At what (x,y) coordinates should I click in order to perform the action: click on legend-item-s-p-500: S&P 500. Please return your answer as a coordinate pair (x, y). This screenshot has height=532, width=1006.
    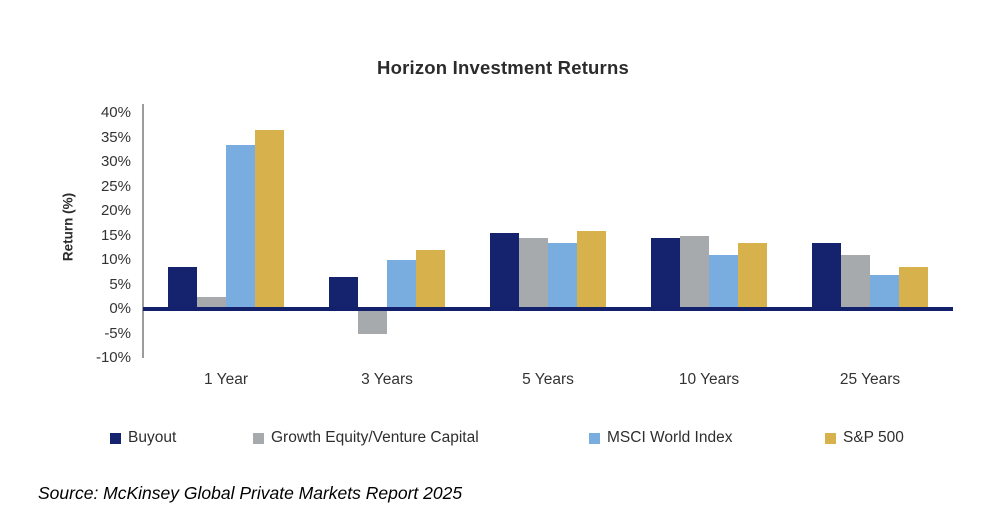
    Looking at the image, I should click on (864, 438).